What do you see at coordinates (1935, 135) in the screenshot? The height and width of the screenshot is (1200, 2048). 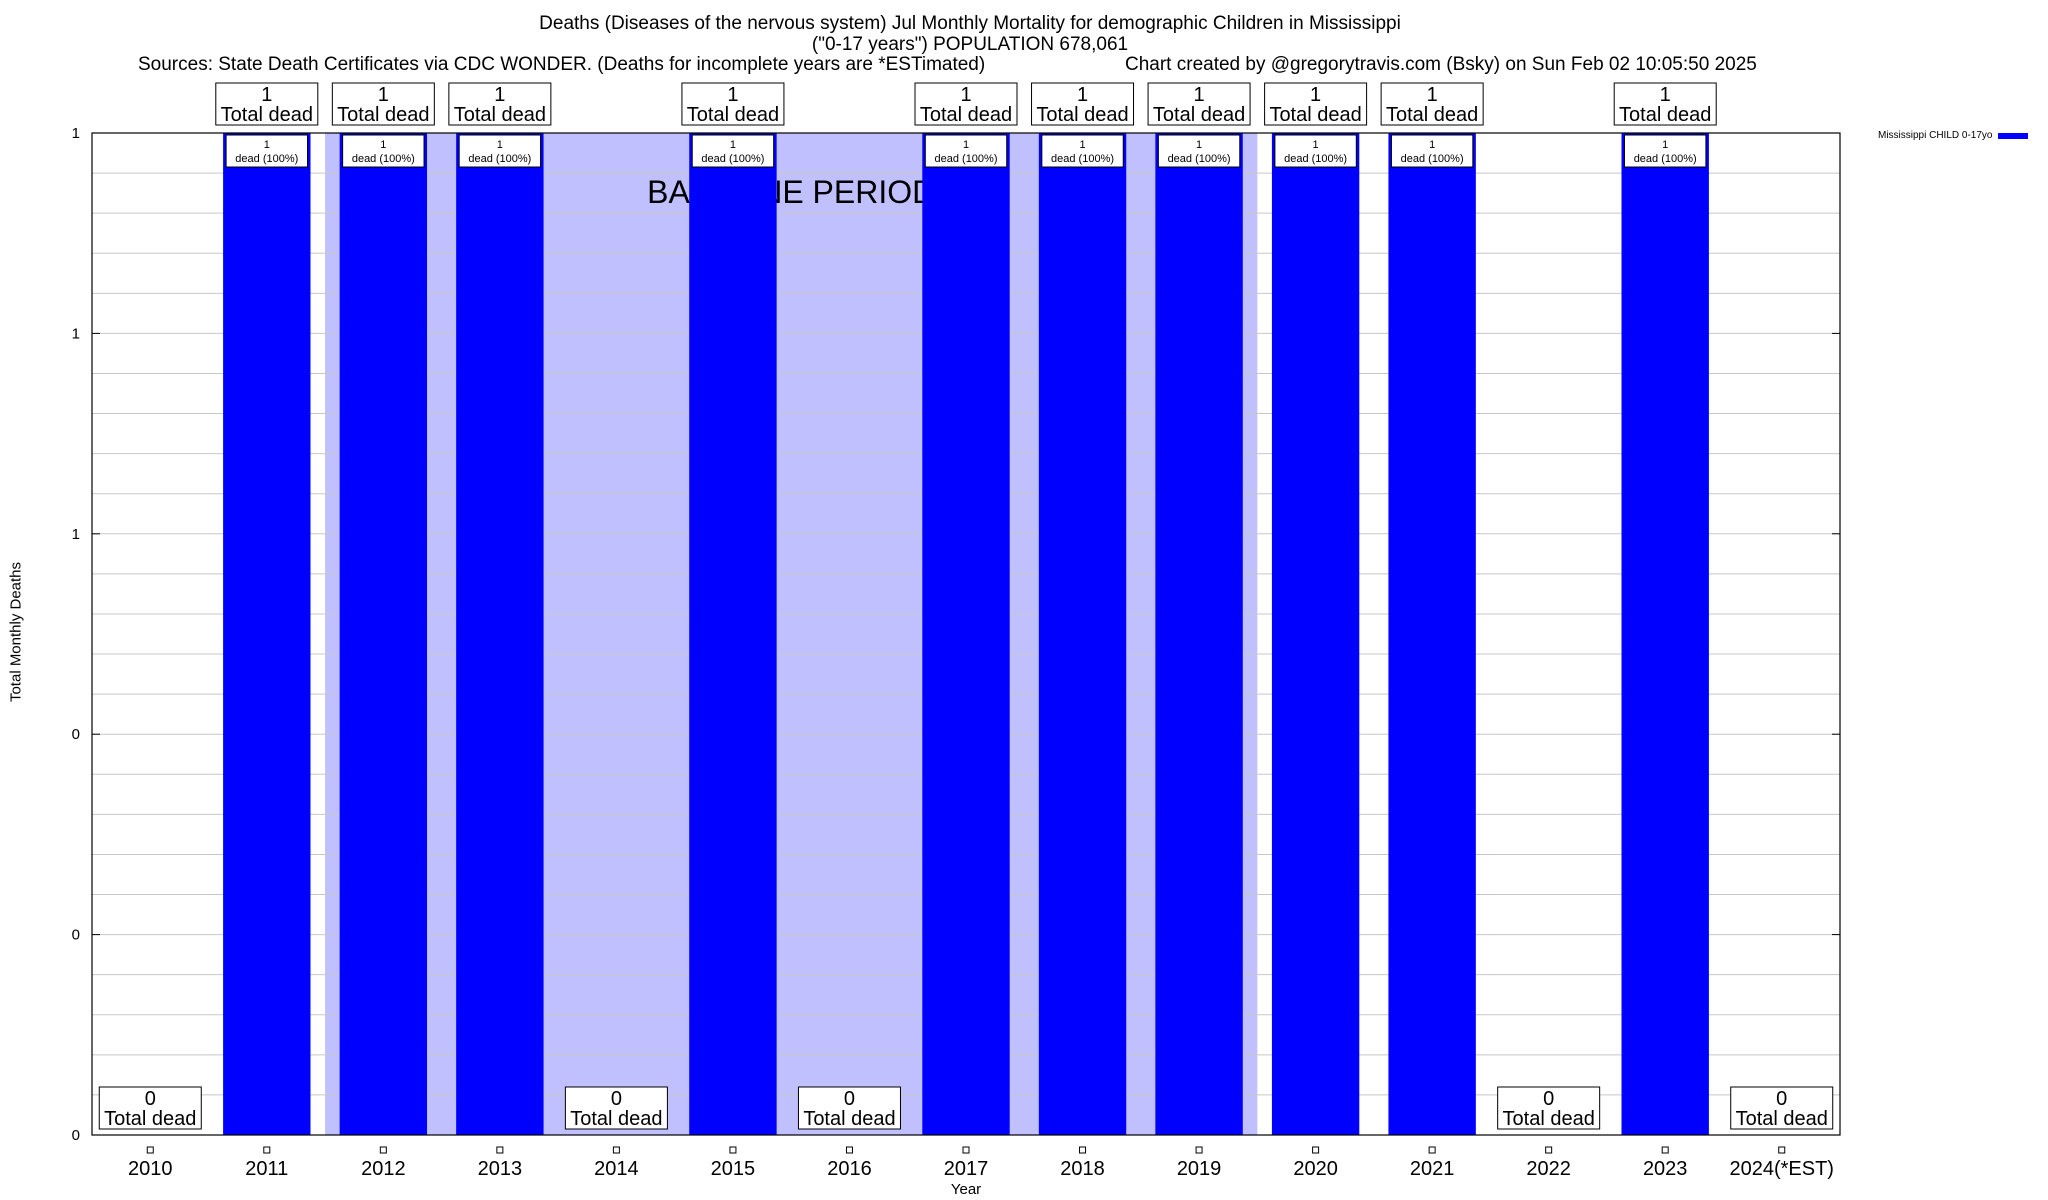 I see `legend-label: Mississippi CHILD 0-17yo` at bounding box center [1935, 135].